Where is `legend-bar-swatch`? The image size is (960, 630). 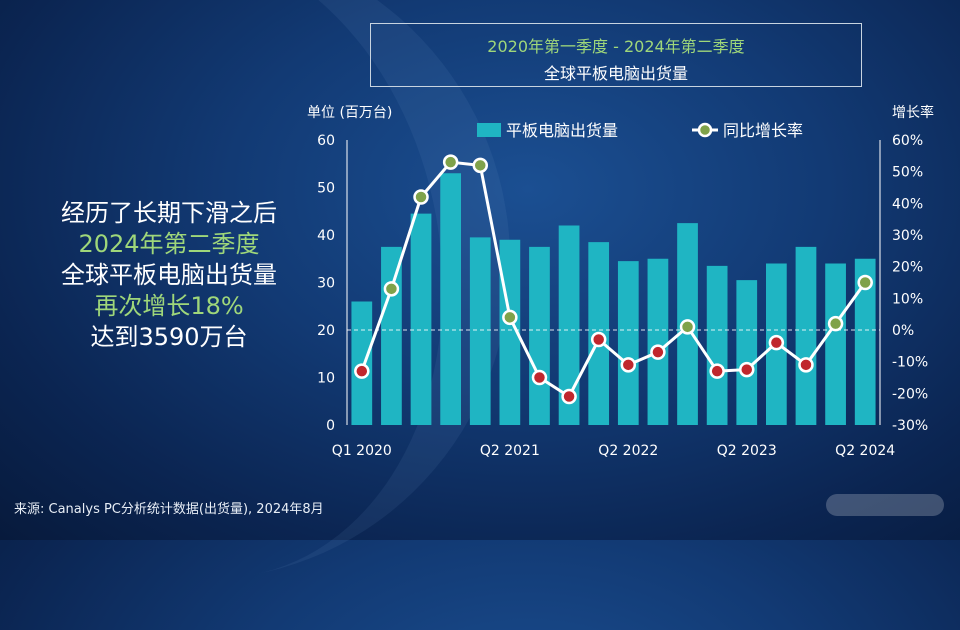 legend-bar-swatch is located at coordinates (489, 130).